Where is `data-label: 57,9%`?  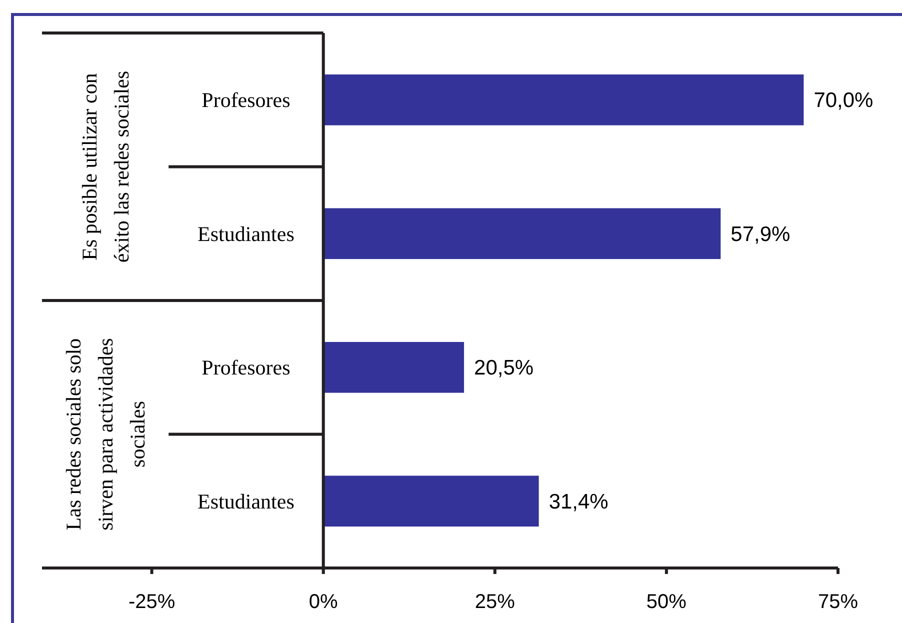 data-label: 57,9% is located at coordinates (760, 234).